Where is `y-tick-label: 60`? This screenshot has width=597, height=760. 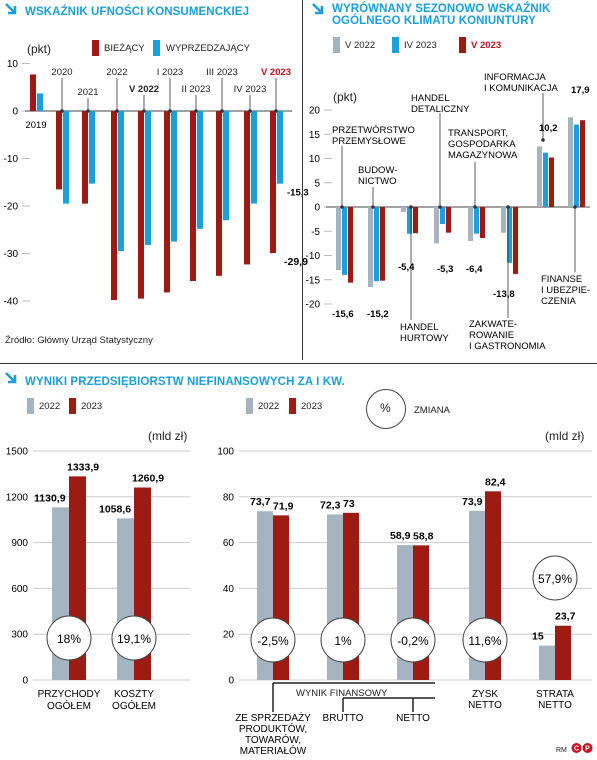 y-tick-label: 60 is located at coordinates (229, 543).